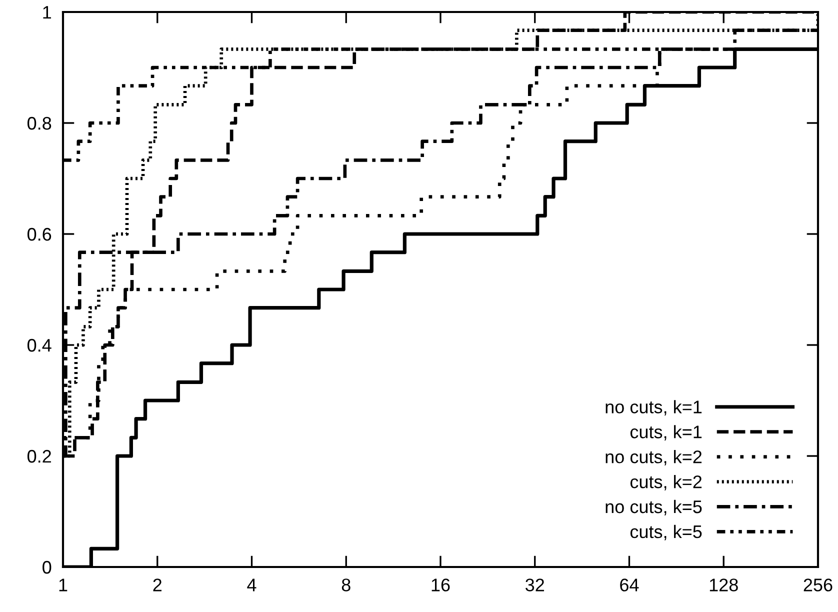 This screenshot has width=838, height=612. I want to click on x-tick-label: 64, so click(629, 585).